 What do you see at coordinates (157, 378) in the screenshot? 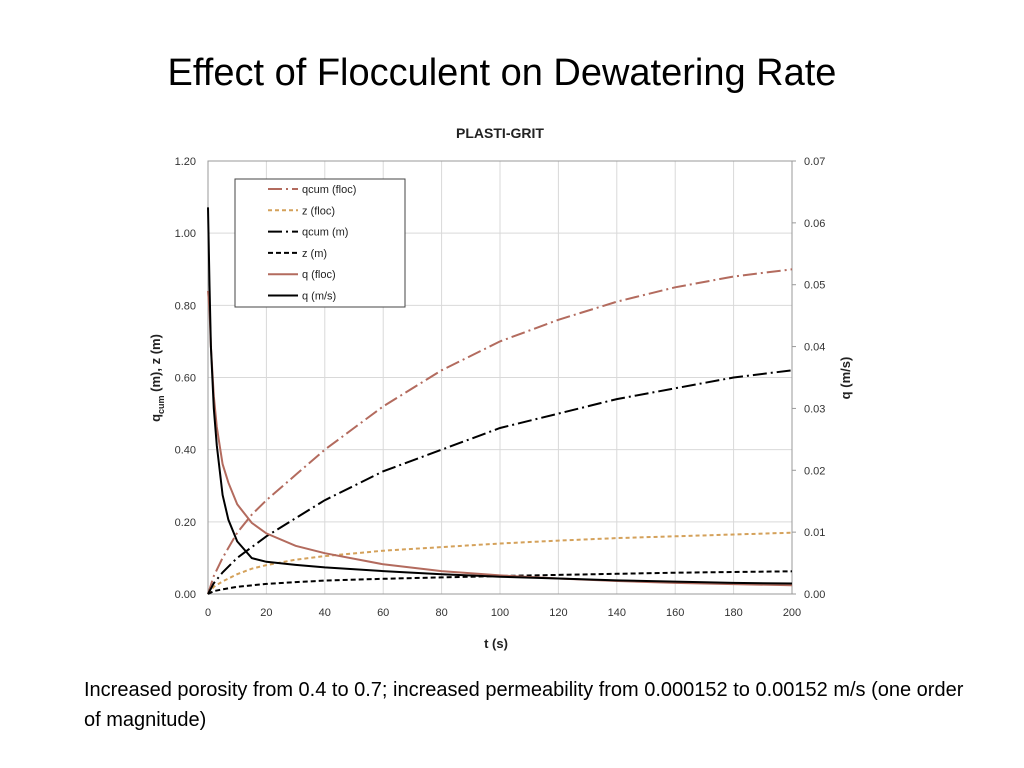
I see `y-left-axis-label: qcum (m), z (m)` at bounding box center [157, 378].